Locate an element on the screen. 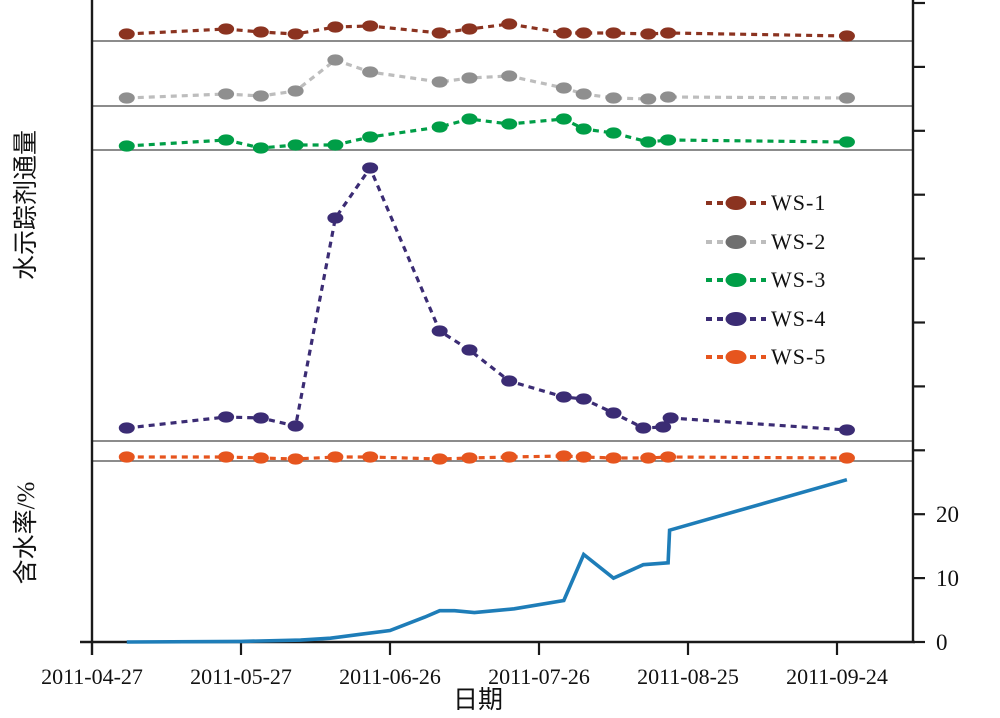  y-left-top-title: 水示踪剂通量 is located at coordinates (26, 205).